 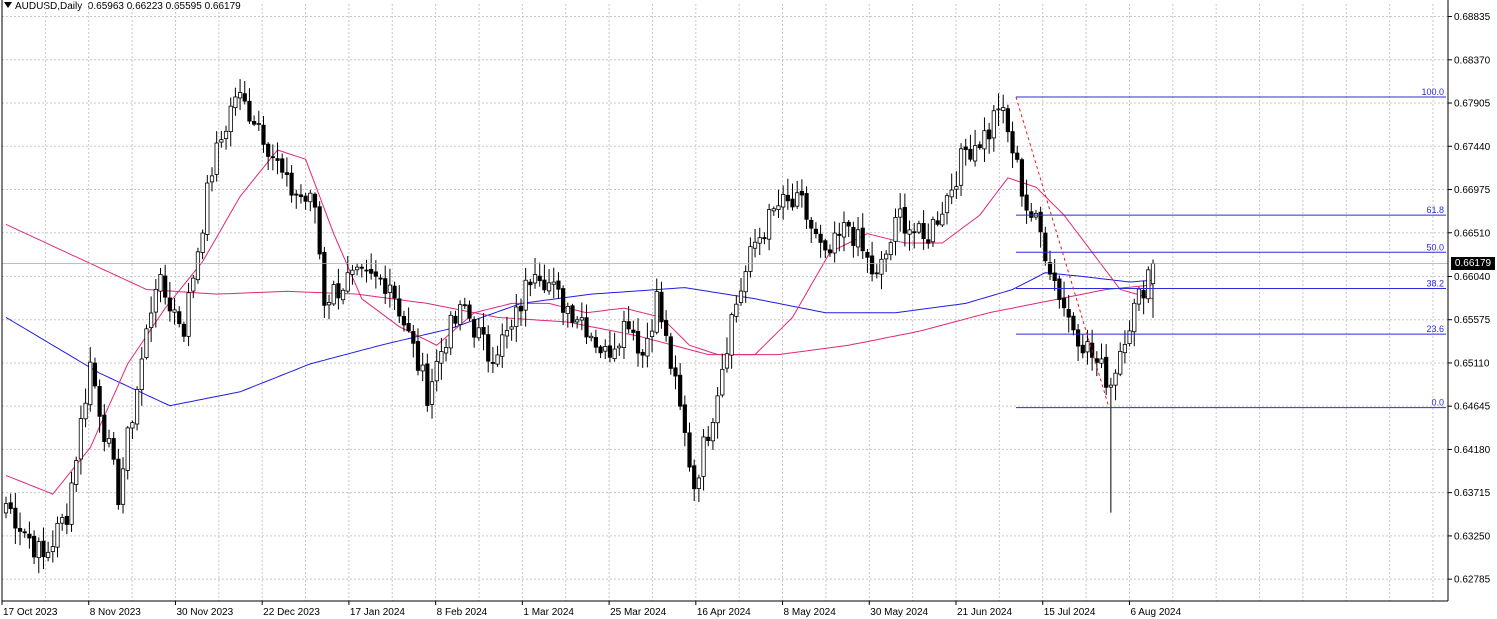 What do you see at coordinates (1472, 233) in the screenshot?
I see `y-tick-label: 0.66510` at bounding box center [1472, 233].